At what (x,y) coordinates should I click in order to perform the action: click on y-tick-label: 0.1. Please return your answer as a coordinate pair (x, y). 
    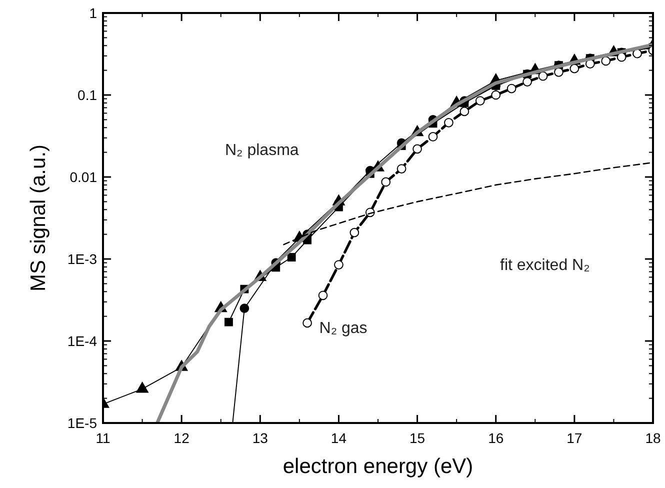
    Looking at the image, I should click on (88, 94).